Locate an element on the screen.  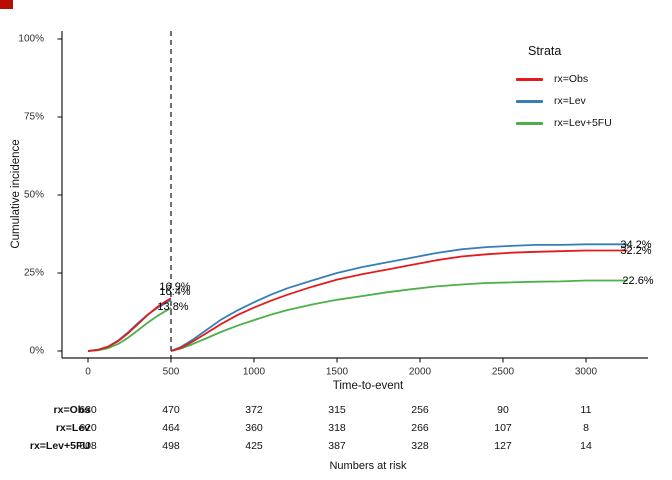
risk-value: 608 is located at coordinates (88, 446).